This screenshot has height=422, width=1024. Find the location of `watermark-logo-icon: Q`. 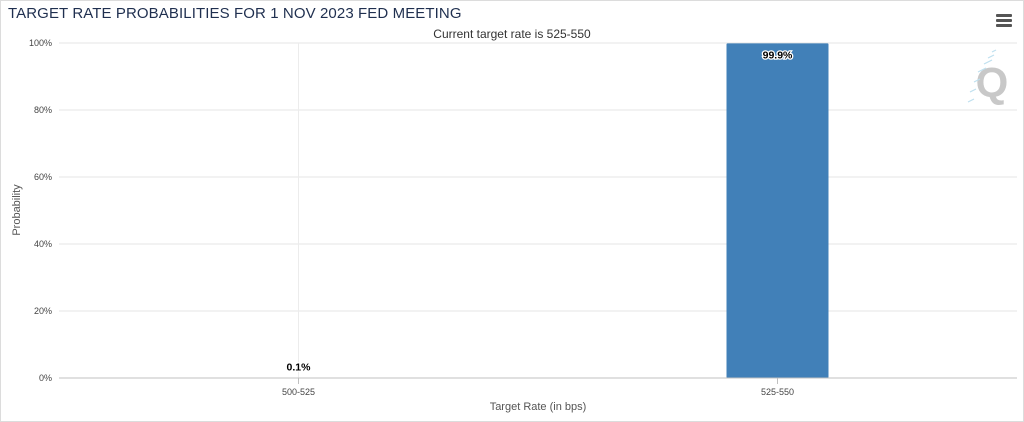

watermark-logo-icon: Q is located at coordinates (988, 77).